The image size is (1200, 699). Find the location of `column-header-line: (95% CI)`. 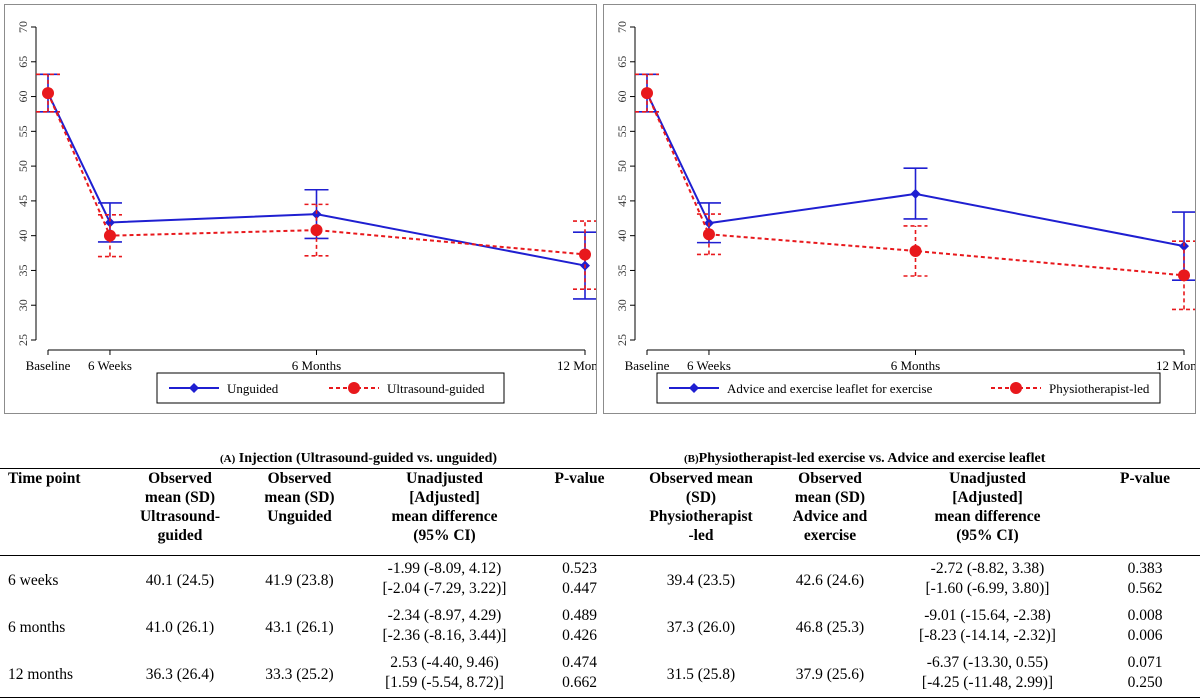

column-header-line: (95% CI) is located at coordinates (987, 535).